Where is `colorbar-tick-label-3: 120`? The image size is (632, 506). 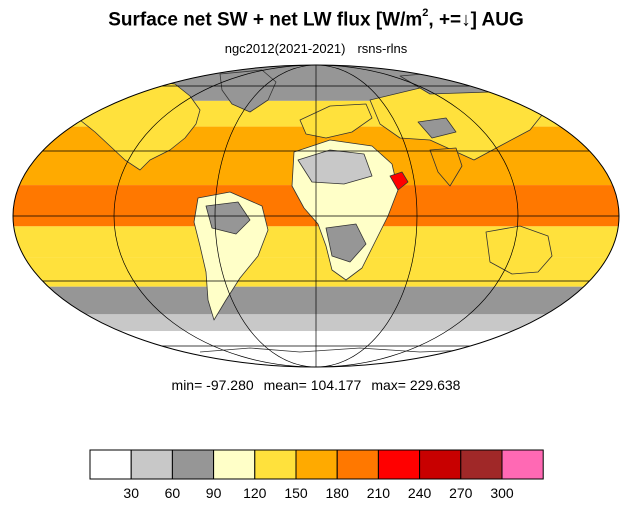 colorbar-tick-label-3: 120 is located at coordinates (255, 493).